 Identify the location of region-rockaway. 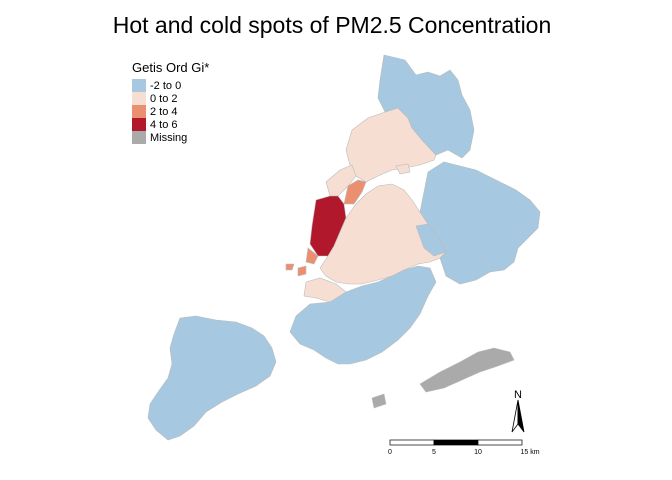
(467, 370).